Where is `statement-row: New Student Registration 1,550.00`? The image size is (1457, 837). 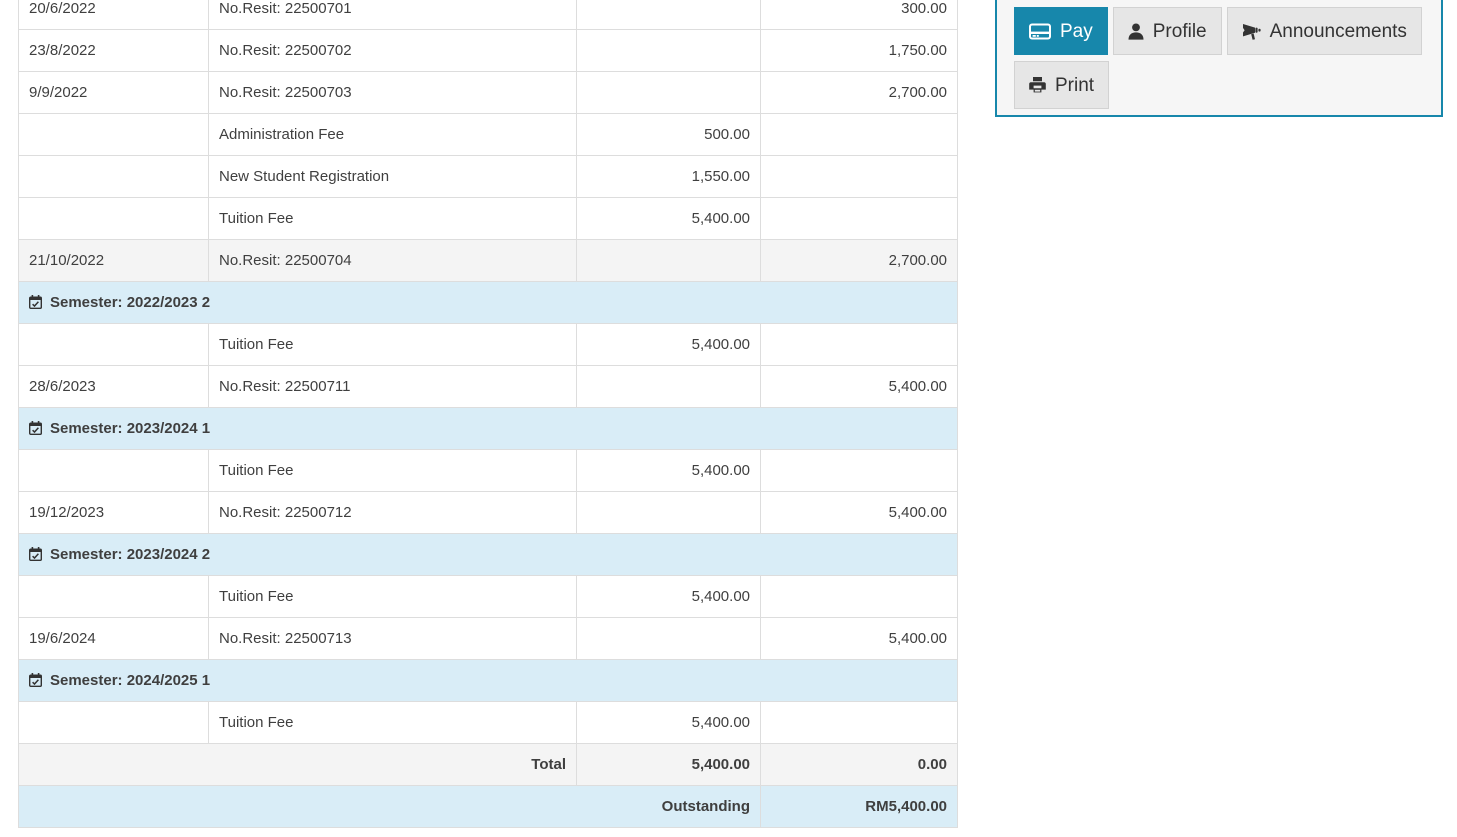
statement-row: New Student Registration 1,550.00 is located at coordinates (488, 176).